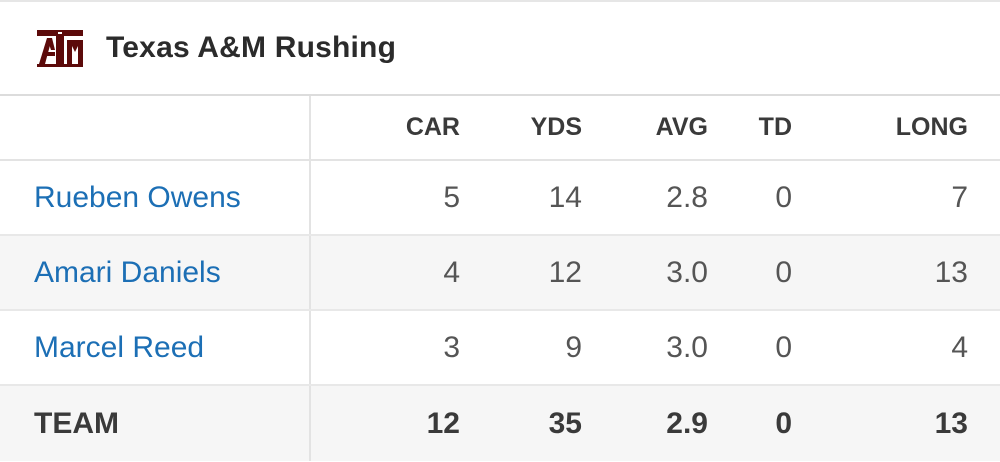  What do you see at coordinates (127, 272) in the screenshot?
I see `player-link: Amari Daniels` at bounding box center [127, 272].